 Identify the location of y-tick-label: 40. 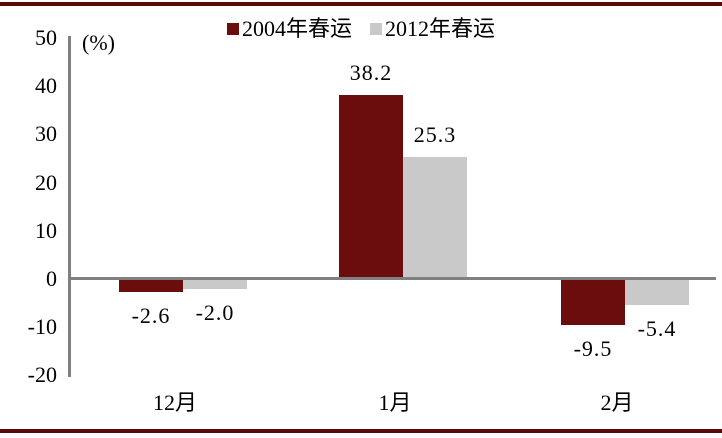
(46, 86).